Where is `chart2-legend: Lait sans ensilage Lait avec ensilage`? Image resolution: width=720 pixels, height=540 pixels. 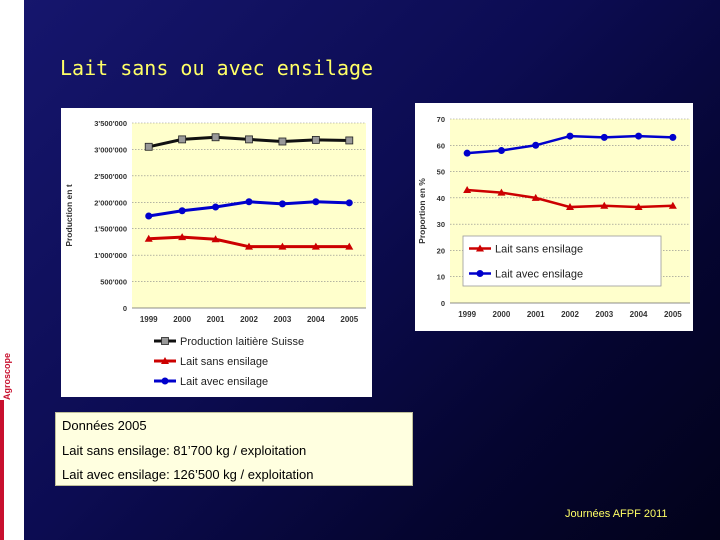
chart2-legend: Lait sans ensilage Lait avec ensilage is located at coordinates (562, 261).